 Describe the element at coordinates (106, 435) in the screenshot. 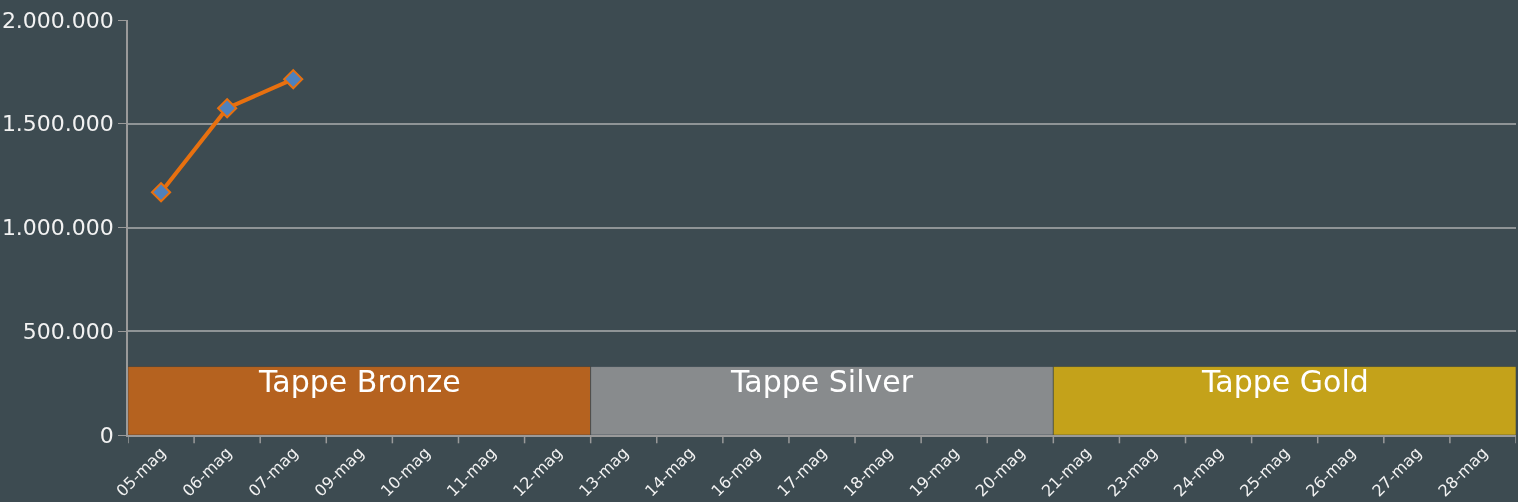

I see `y-tick-label: 0` at that location.